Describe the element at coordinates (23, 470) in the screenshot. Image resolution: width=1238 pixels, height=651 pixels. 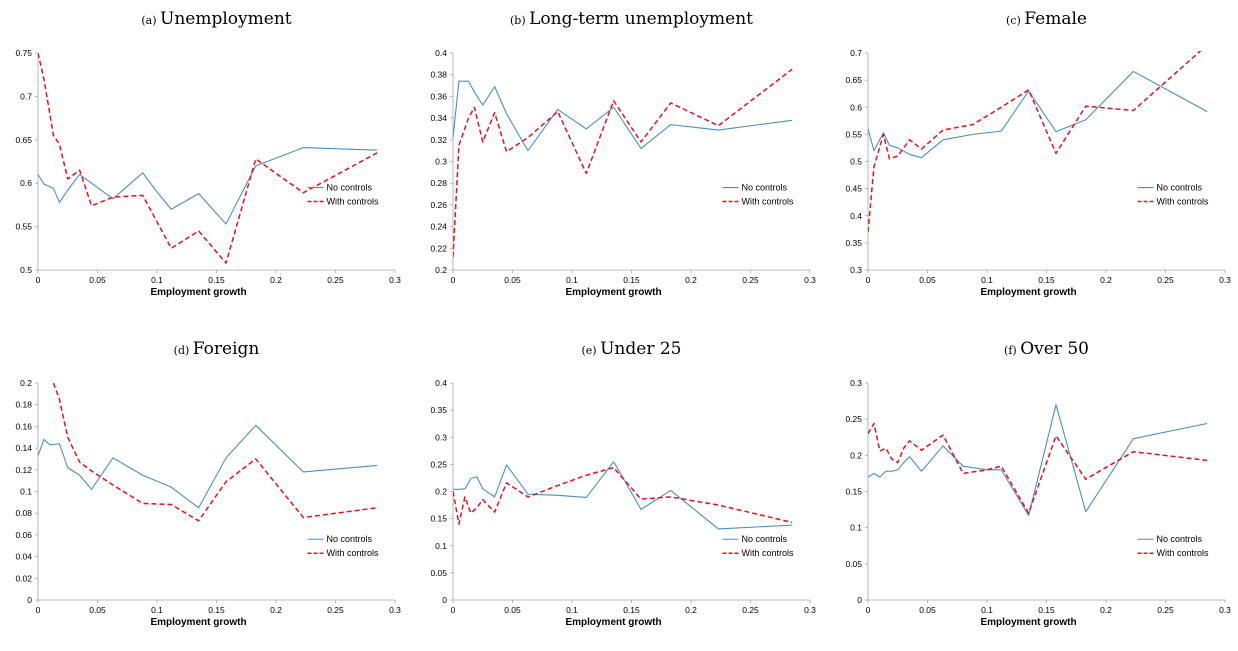
I see `y-tick-label: 0.12` at that location.